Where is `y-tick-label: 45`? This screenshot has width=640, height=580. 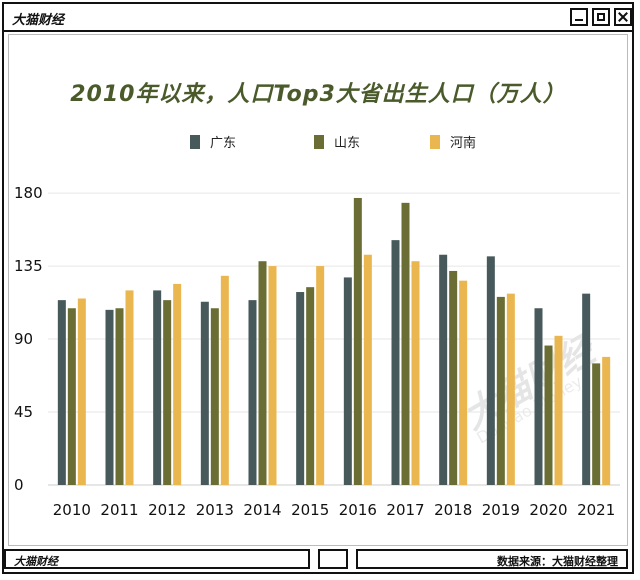
y-tick-label: 45 is located at coordinates (23, 412).